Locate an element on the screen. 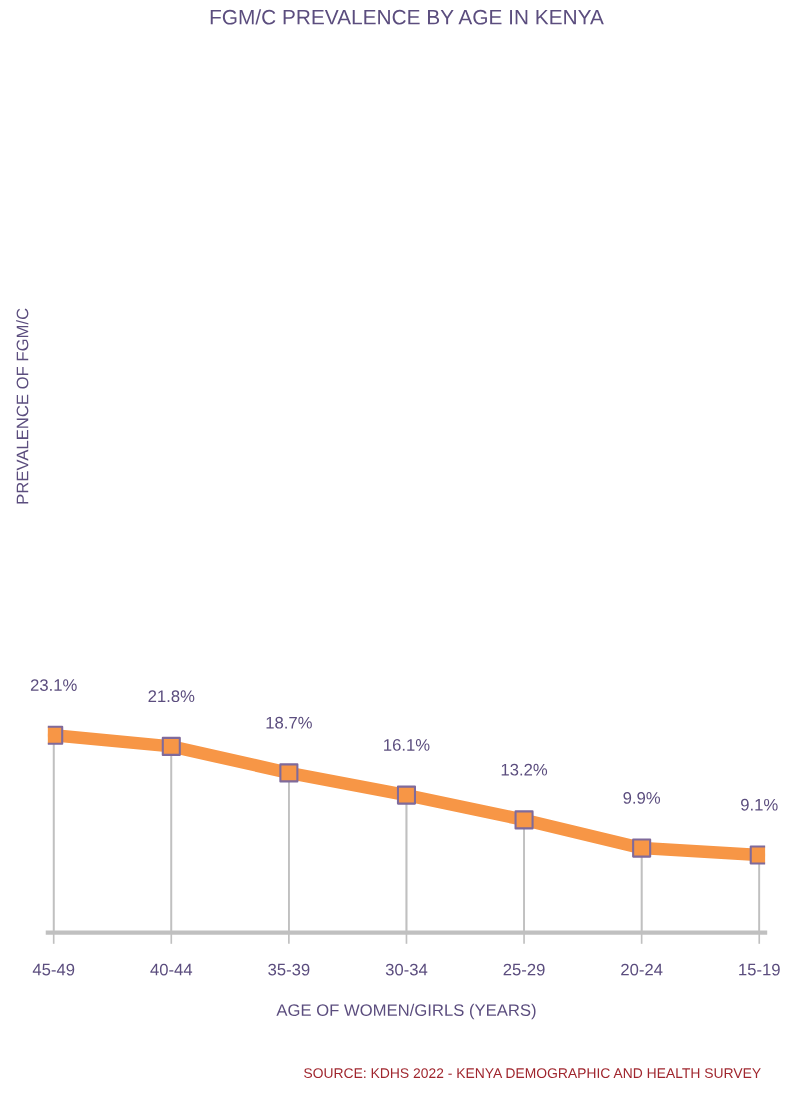 The width and height of the screenshot is (797, 1117). x-axis-title: AGE OF WOMEN/GIRLS (YEARS) is located at coordinates (406, 1011).